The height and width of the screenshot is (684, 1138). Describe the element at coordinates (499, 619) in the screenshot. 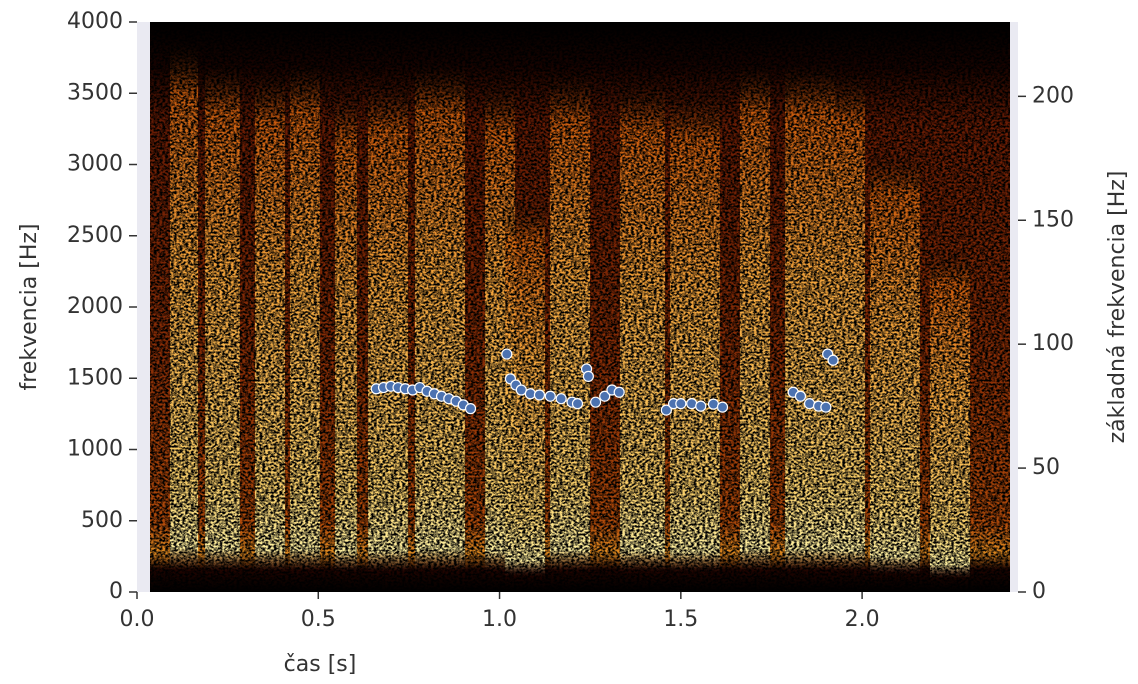

I see `x-tick-label: 1.0` at that location.